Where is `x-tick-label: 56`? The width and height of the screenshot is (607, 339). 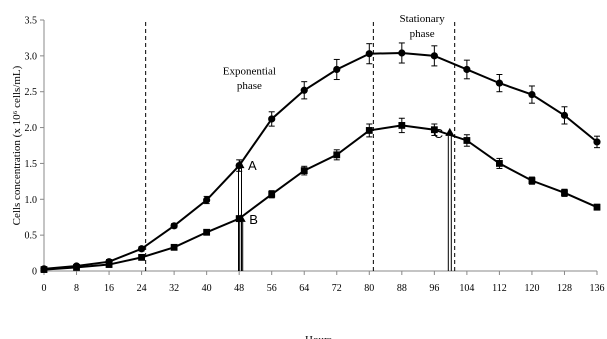 x-tick-label: 56 is located at coordinates (272, 288).